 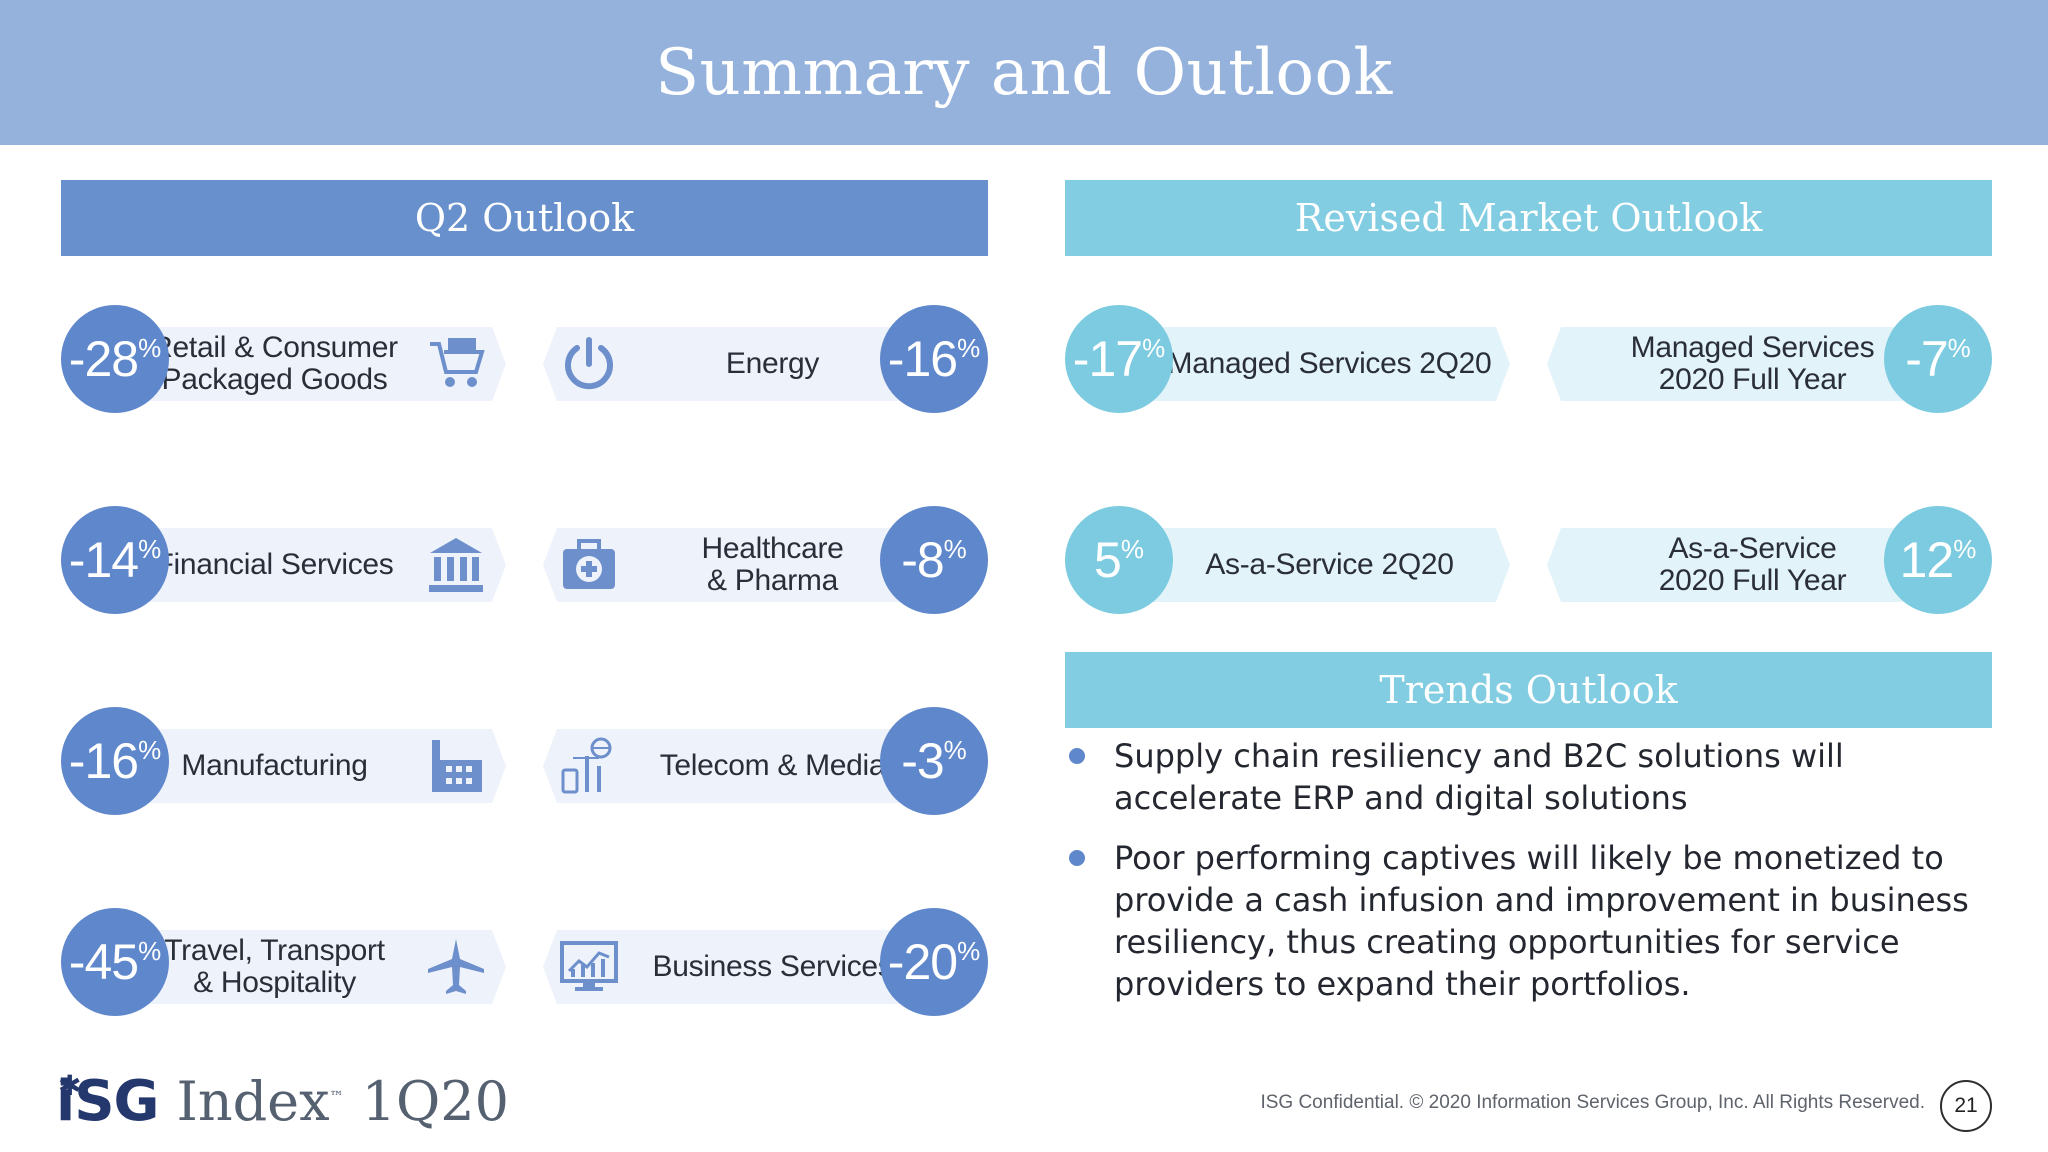 I want to click on percent-circle: 5%, so click(x=1119, y=560).